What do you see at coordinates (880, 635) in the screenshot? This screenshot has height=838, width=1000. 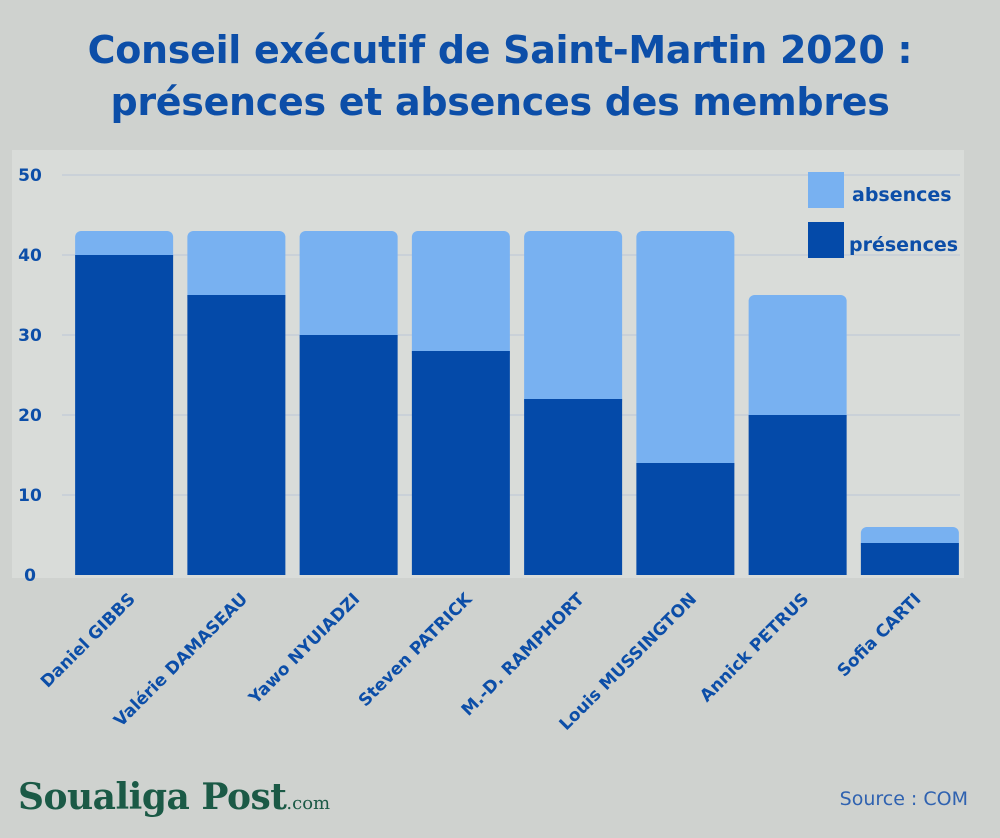 I see `x-category-label: Sofia CARTI` at bounding box center [880, 635].